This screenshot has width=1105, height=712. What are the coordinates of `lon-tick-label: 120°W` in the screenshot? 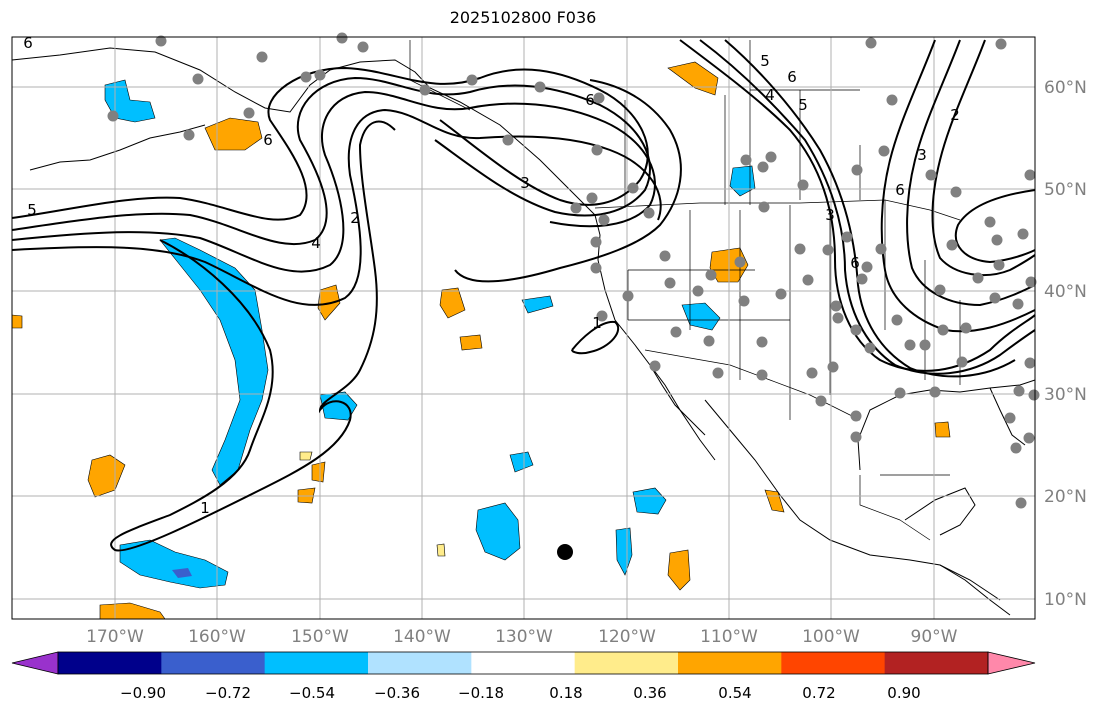 It's located at (627, 637).